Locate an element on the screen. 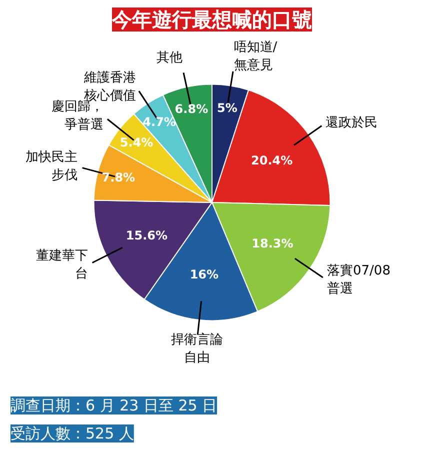 The image size is (423, 454). slice-label: 其他 is located at coordinates (169, 58).